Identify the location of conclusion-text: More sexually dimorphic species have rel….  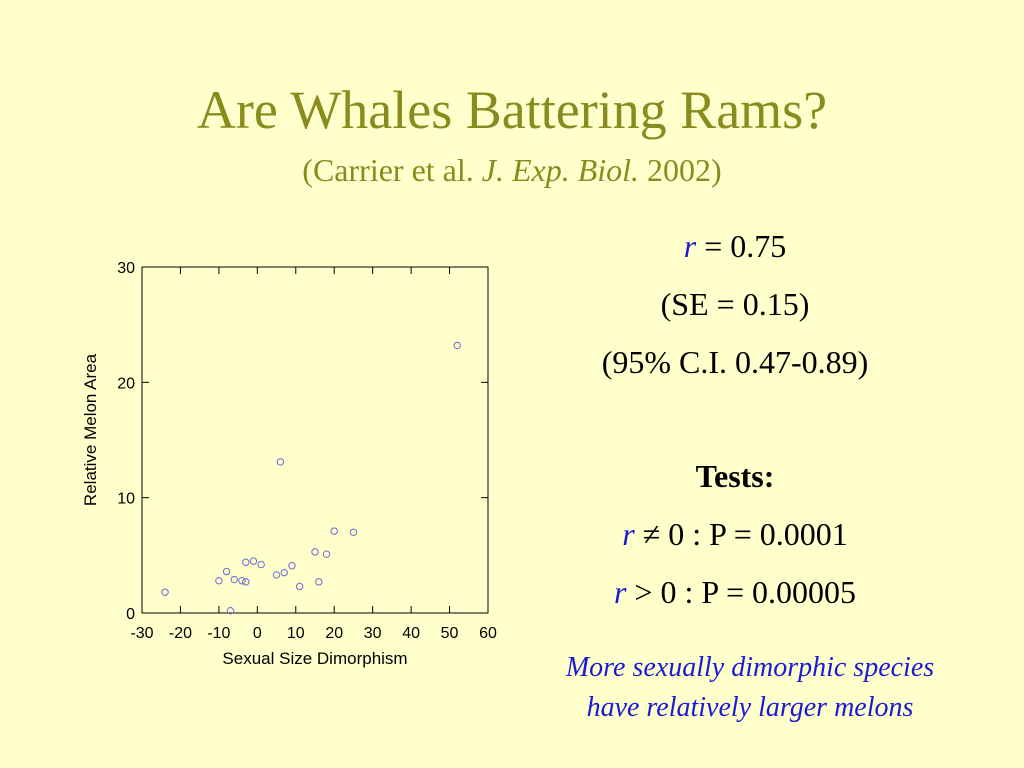
(750, 688).